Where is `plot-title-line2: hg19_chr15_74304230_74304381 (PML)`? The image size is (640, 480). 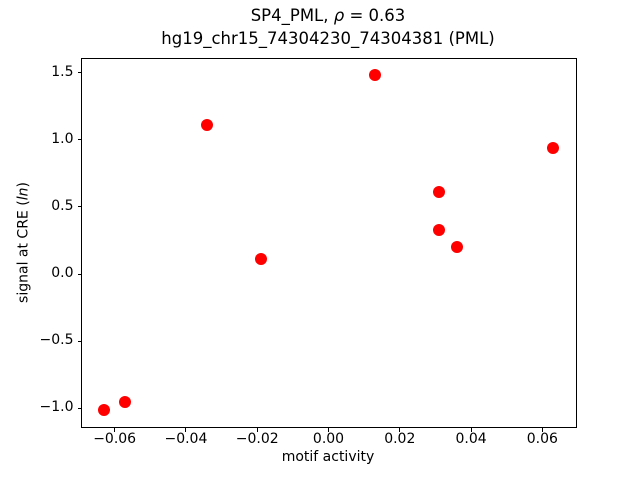 plot-title-line2: hg19_chr15_74304230_74304381 (PML) is located at coordinates (328, 38).